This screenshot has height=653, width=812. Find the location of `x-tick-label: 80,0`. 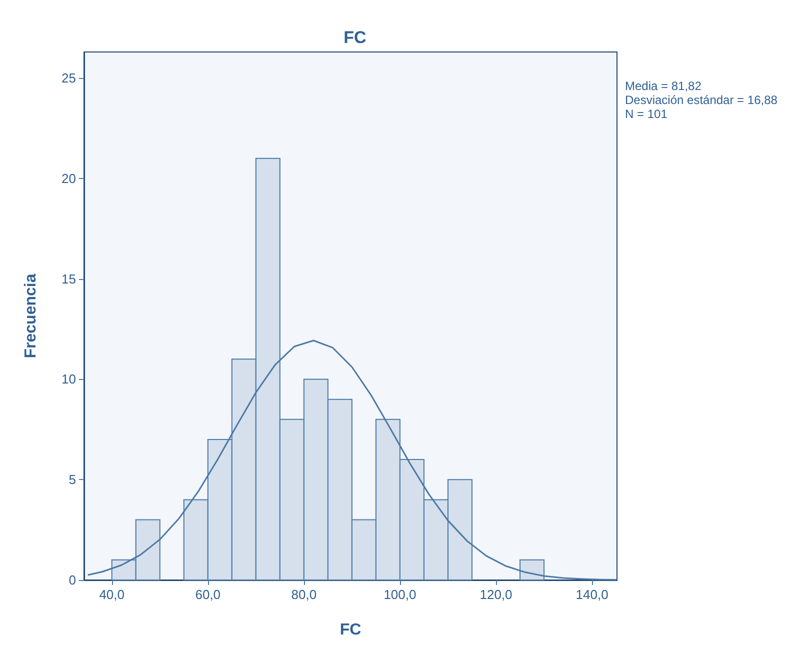

x-tick-label: 80,0 is located at coordinates (304, 594).